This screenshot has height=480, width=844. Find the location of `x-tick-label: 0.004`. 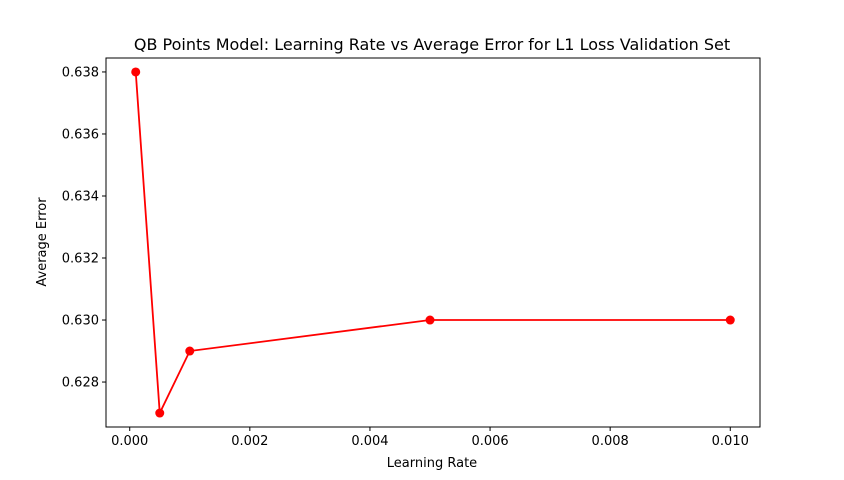

x-tick-label: 0.004 is located at coordinates (369, 441).